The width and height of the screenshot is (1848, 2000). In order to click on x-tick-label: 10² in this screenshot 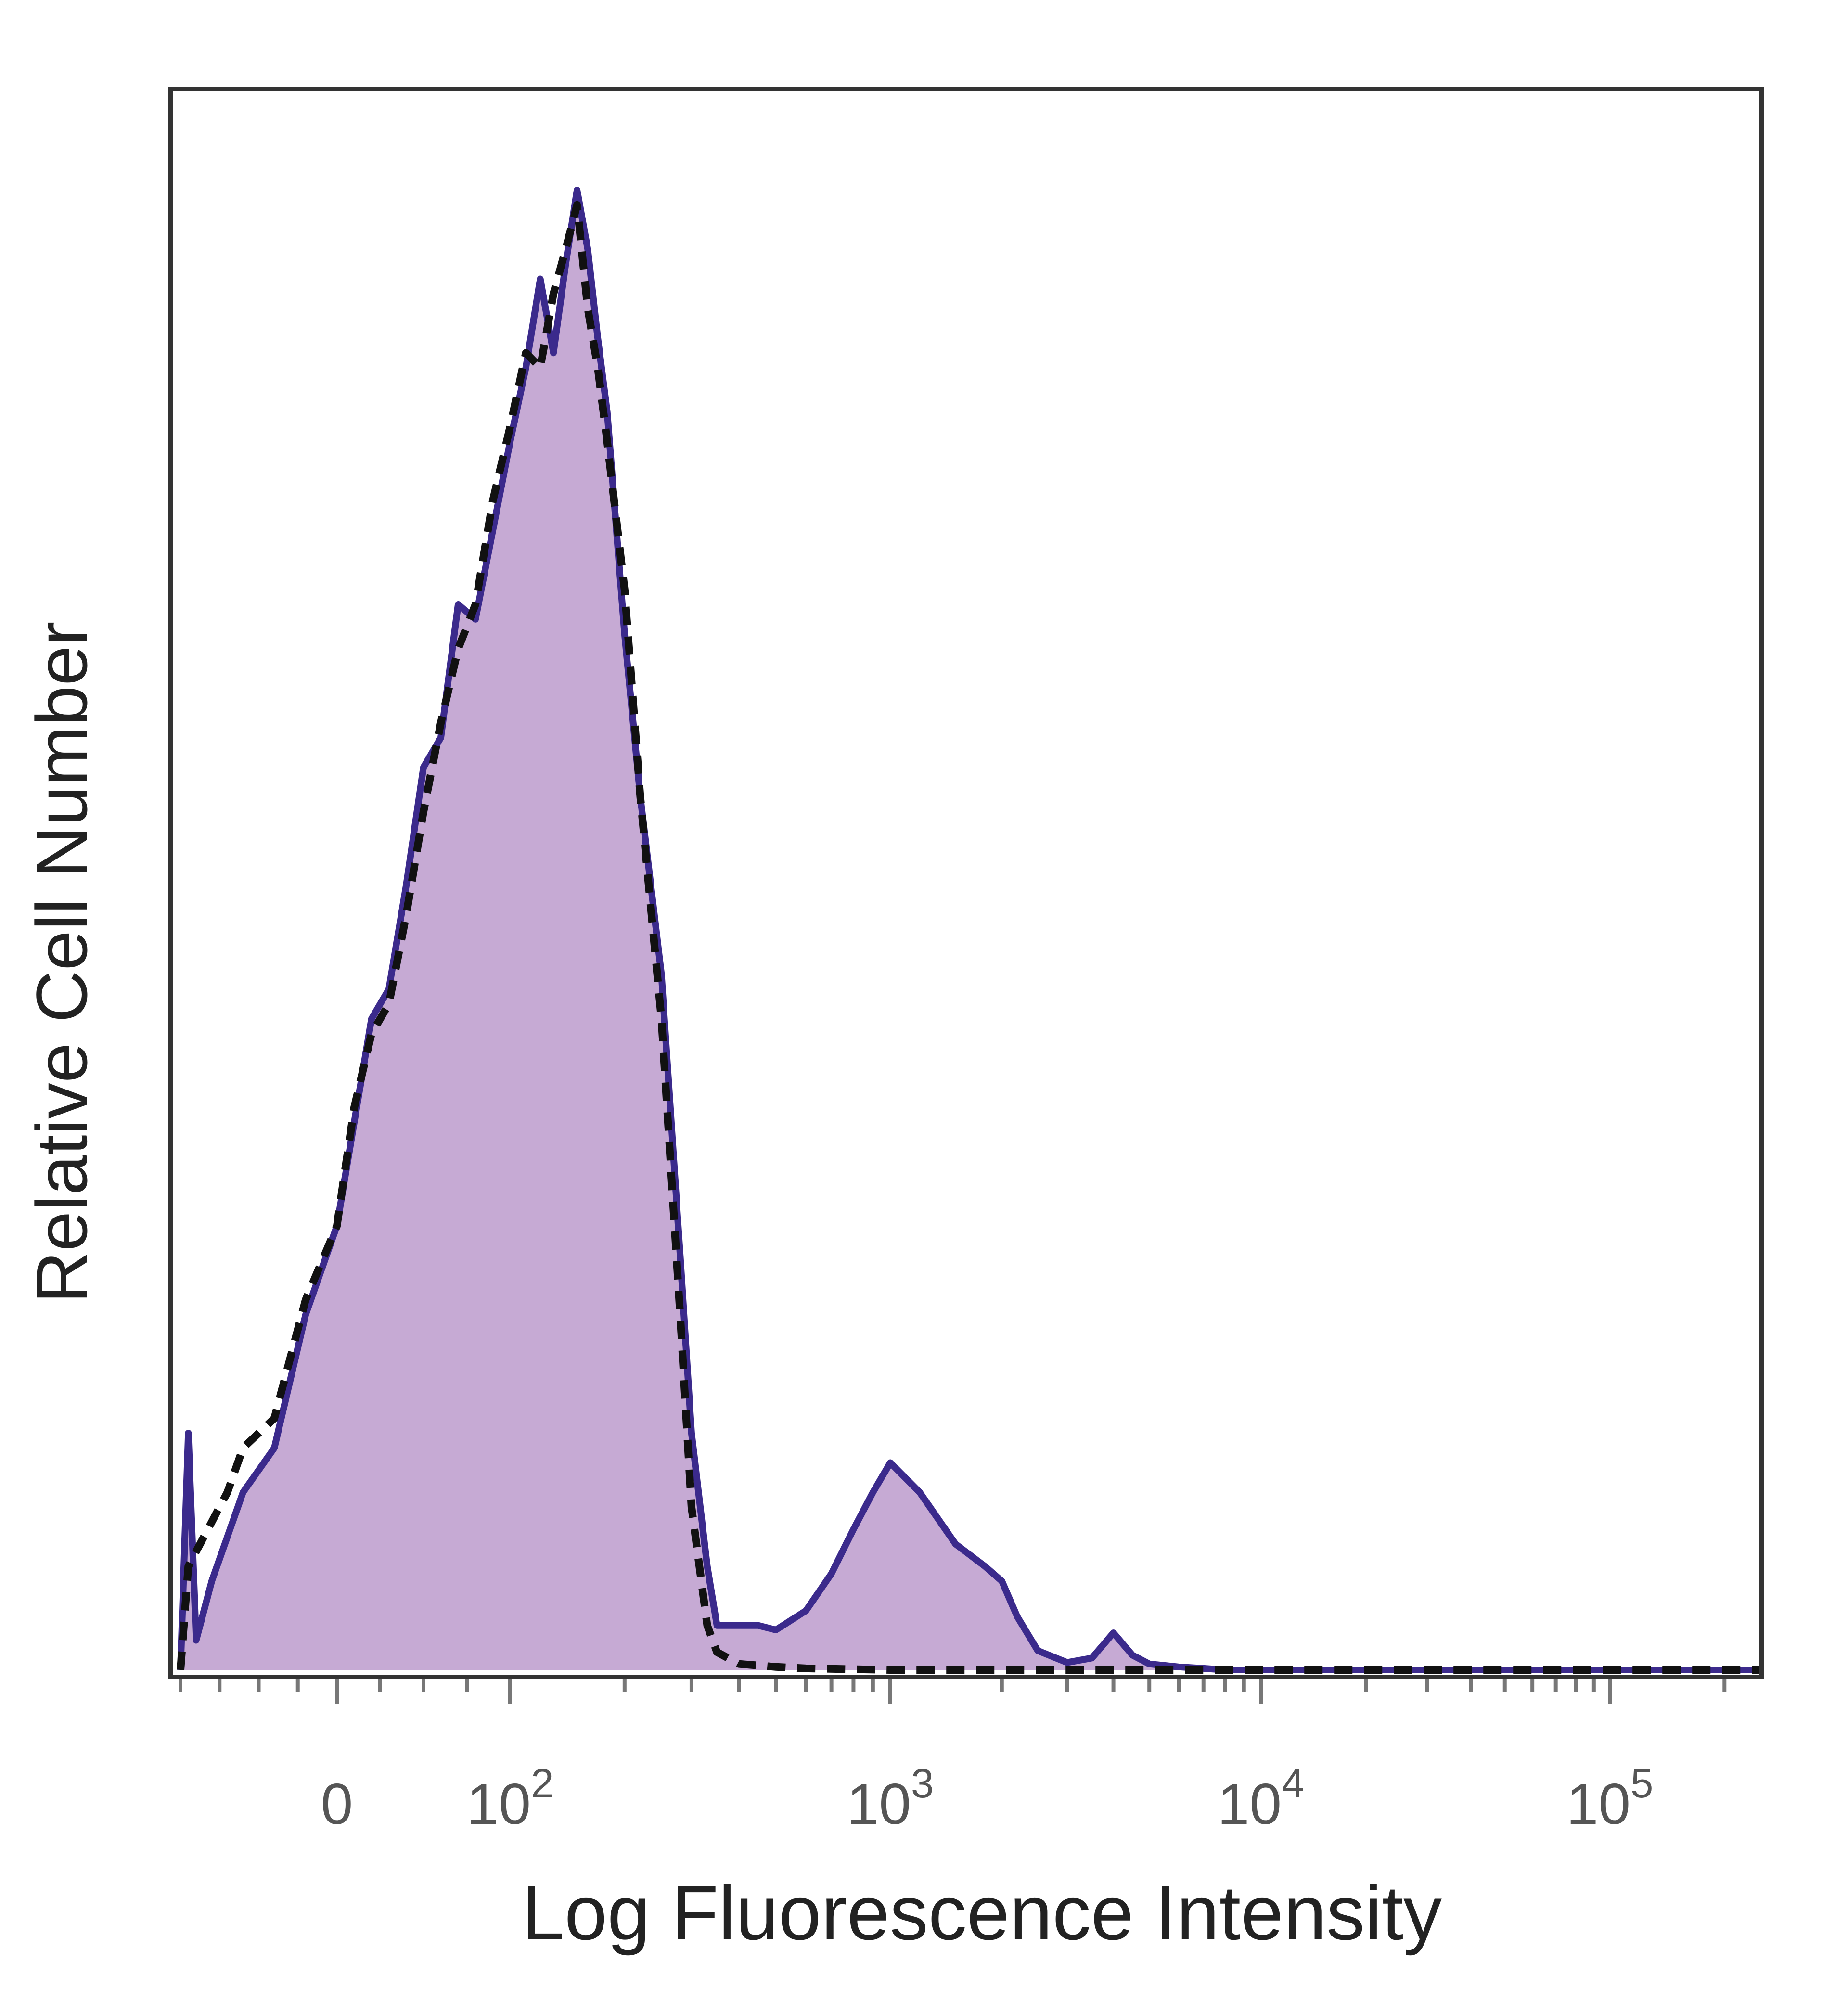, I will do `click(510, 1798)`.